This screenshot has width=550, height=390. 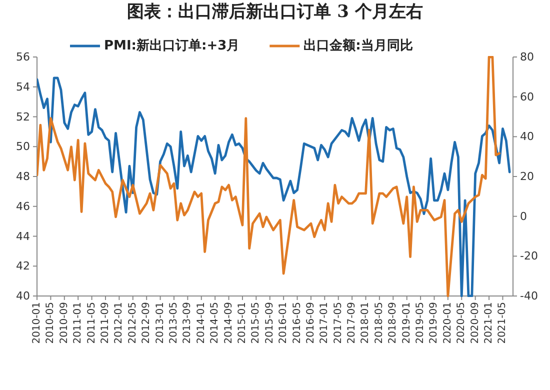 What do you see at coordinates (420, 323) in the screenshot?
I see `x-tick-label: 2019-05` at bounding box center [420, 323].